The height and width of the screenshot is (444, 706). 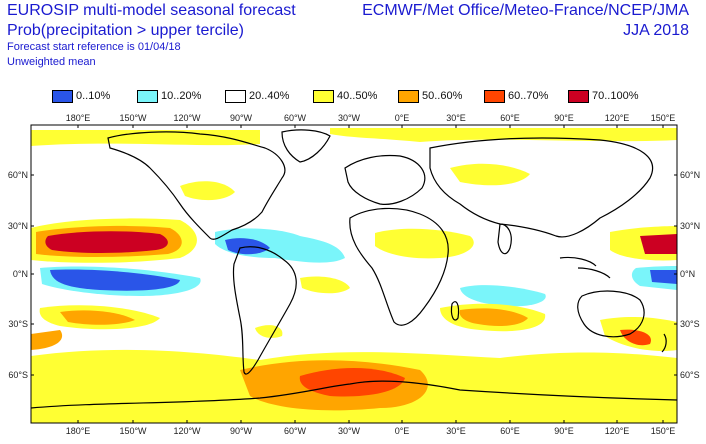 What do you see at coordinates (78, 118) in the screenshot?
I see `lon-tick-label-top: 180°E` at bounding box center [78, 118].